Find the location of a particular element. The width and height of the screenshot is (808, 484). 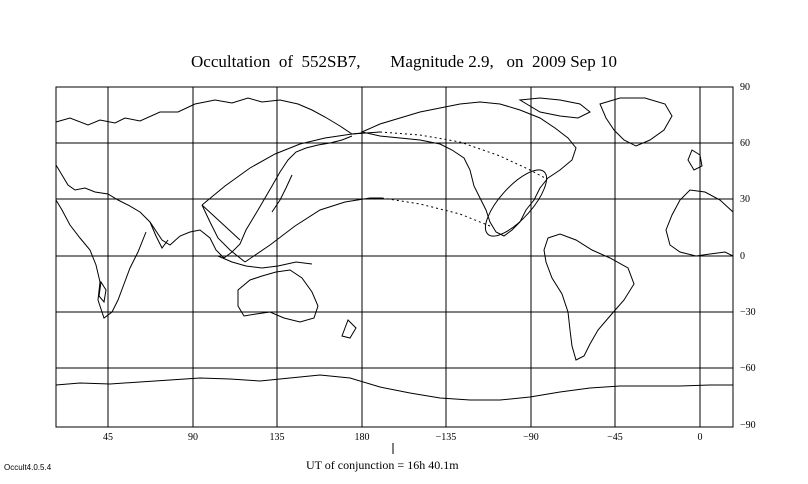

x-tick-90: 90 is located at coordinates (193, 437).